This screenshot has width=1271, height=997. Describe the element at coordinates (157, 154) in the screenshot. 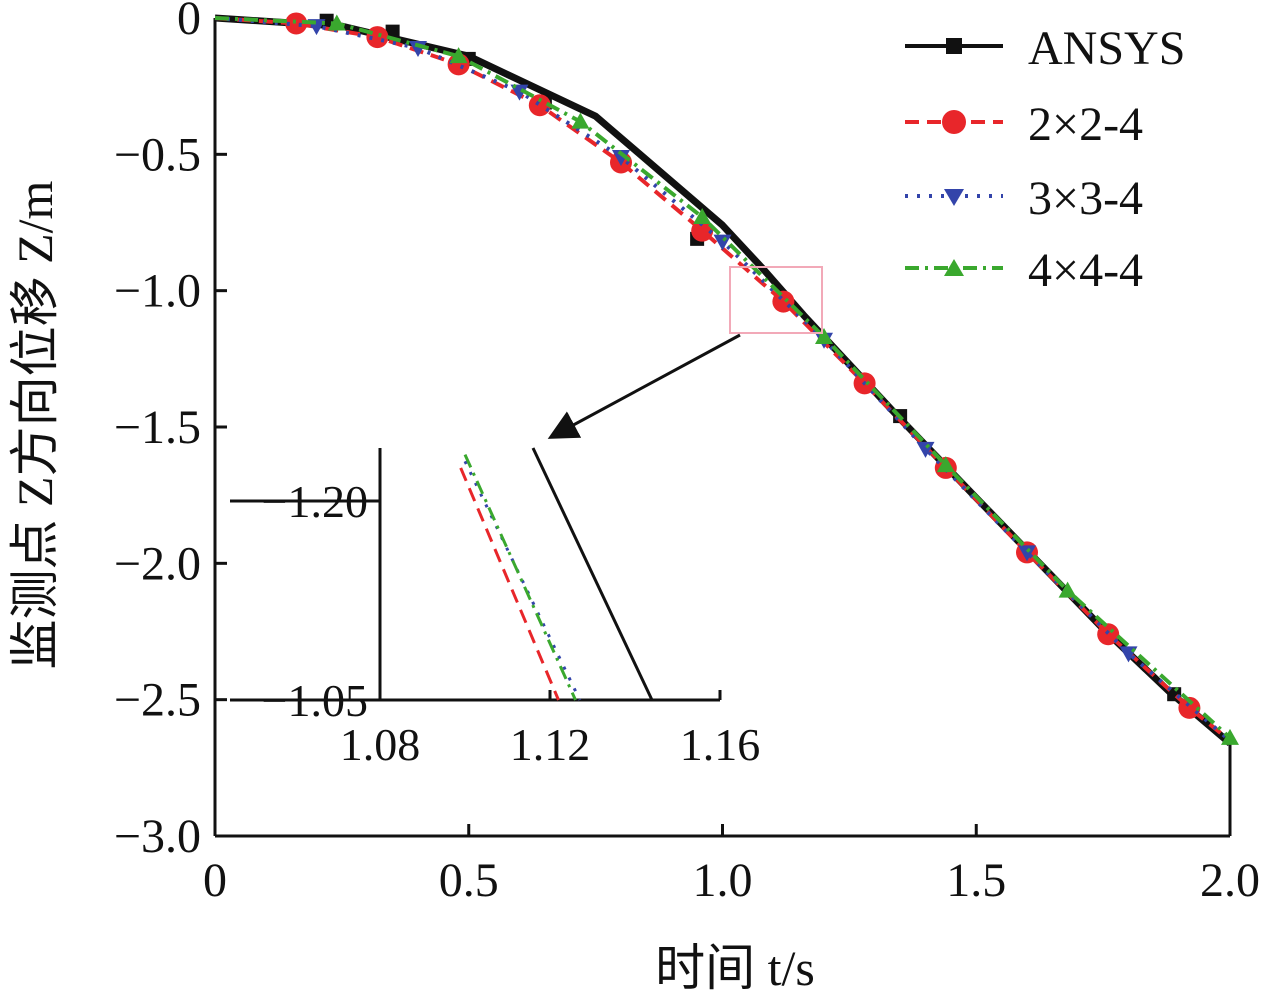

I see `y-tick-label: −0.5` at that location.